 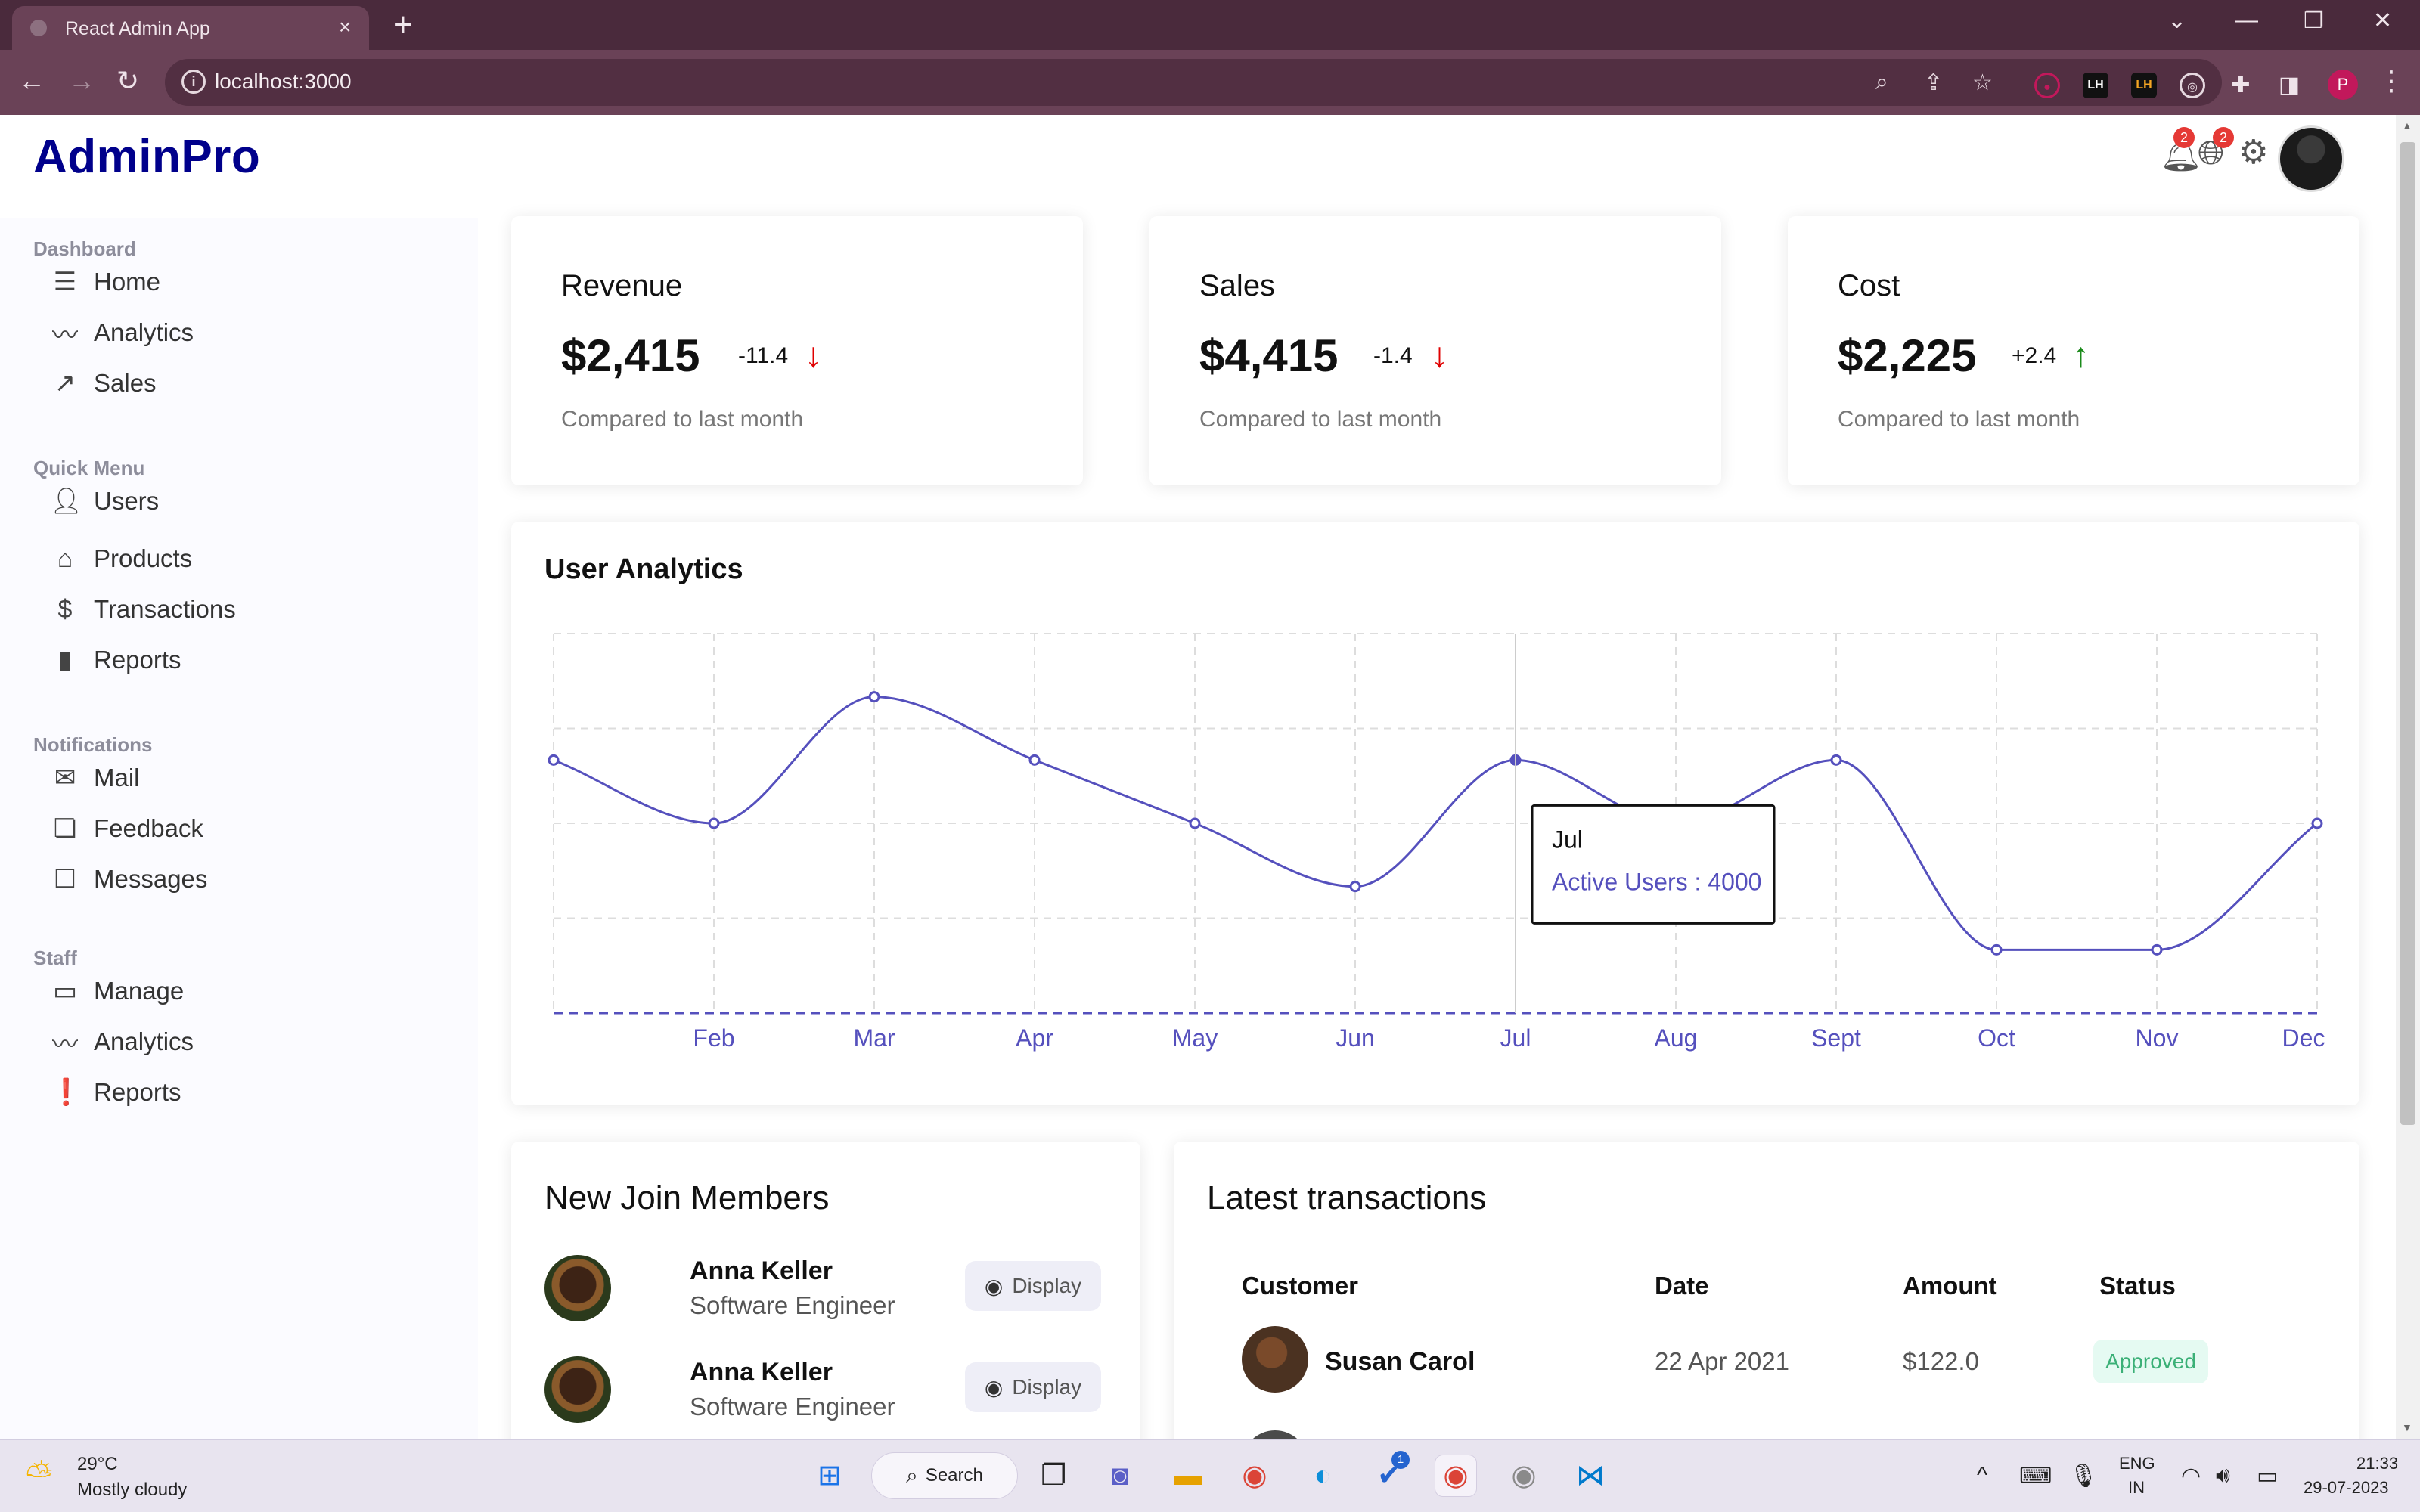 I want to click on side-panel-icon: ◨, so click(x=2289, y=85).